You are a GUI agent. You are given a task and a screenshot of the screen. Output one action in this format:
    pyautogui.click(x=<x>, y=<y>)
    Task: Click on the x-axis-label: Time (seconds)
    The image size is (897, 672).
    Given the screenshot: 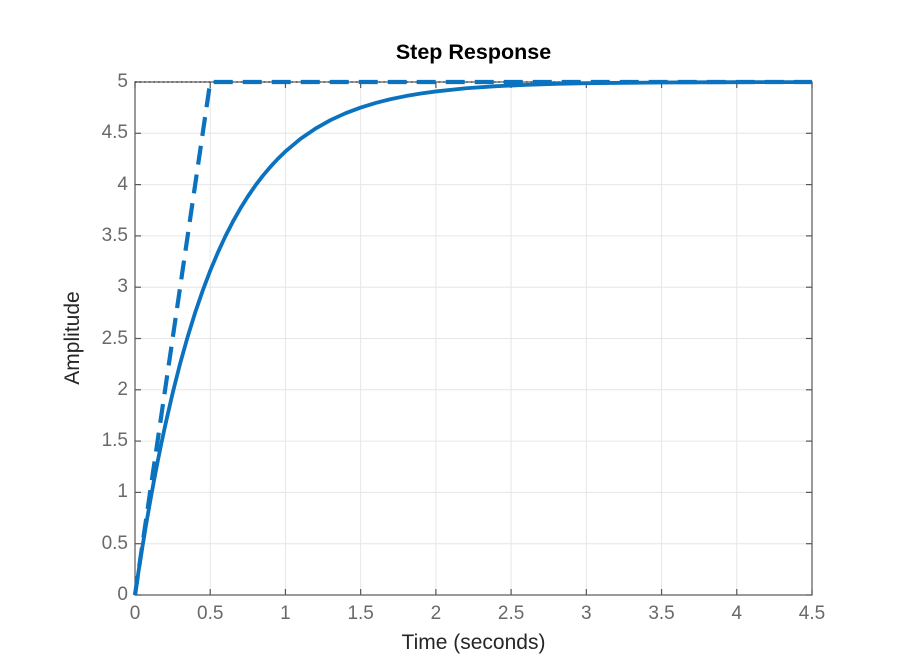 What is the action you would take?
    pyautogui.click(x=473, y=642)
    